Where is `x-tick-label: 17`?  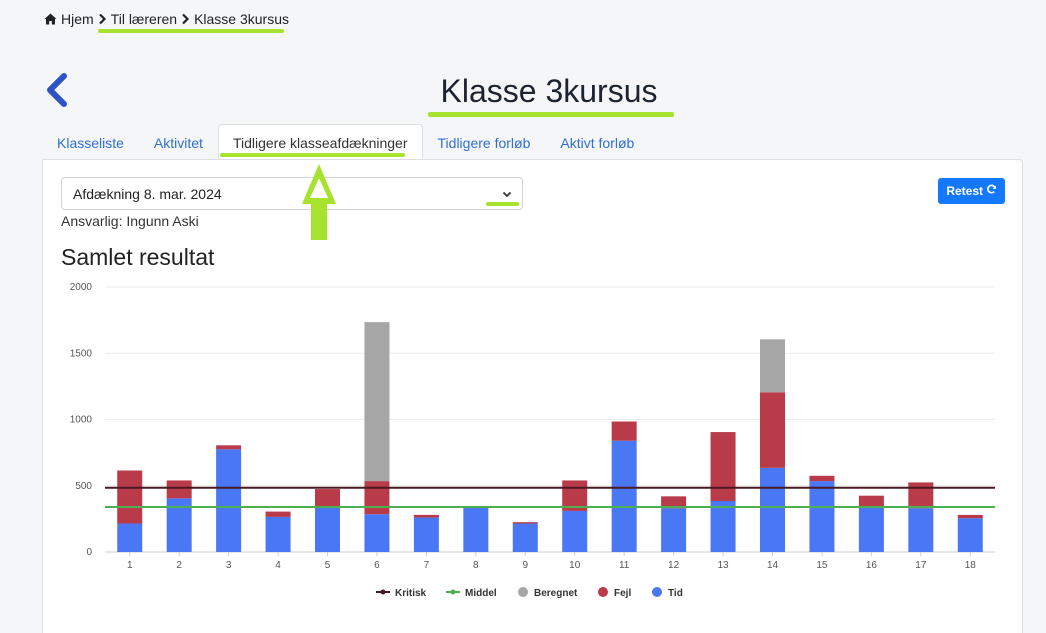 x-tick-label: 17 is located at coordinates (921, 565).